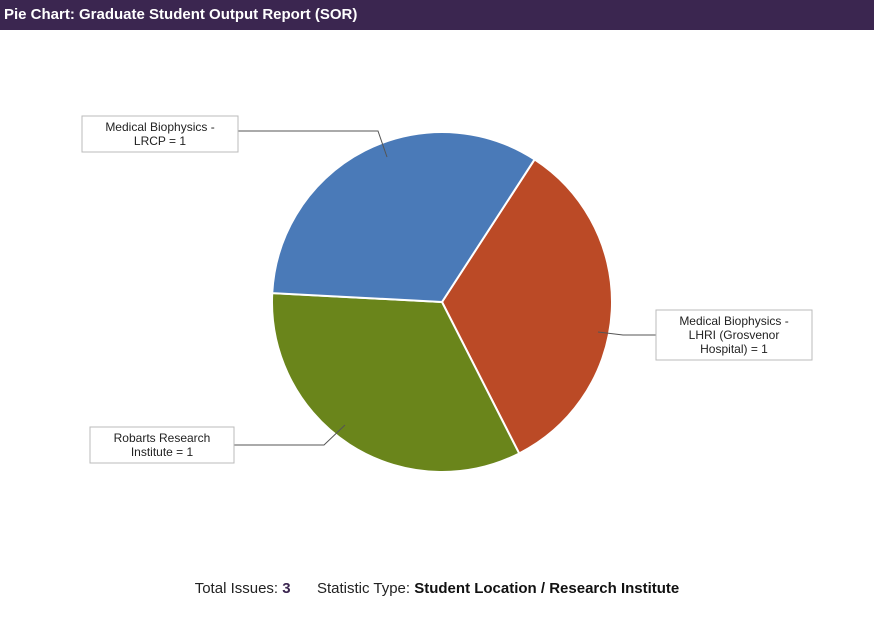 Image resolution: width=874 pixels, height=619 pixels. What do you see at coordinates (236, 588) in the screenshot?
I see `total-issues-label: Total Issues:` at bounding box center [236, 588].